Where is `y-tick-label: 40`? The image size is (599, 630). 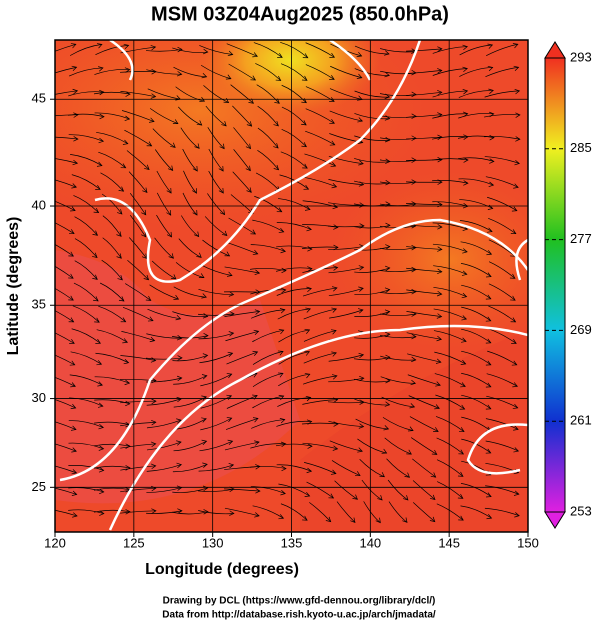
y-tick-label: 40 is located at coordinates (39, 204).